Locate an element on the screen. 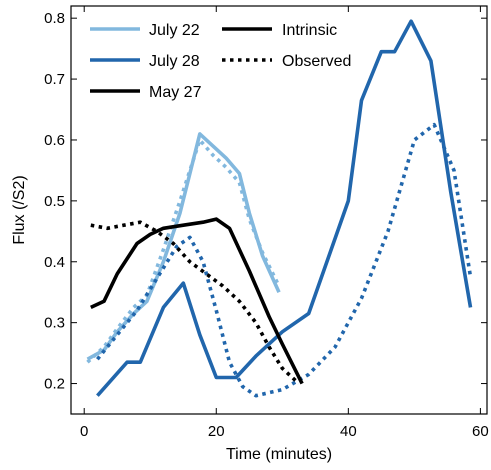 The width and height of the screenshot is (491, 470). legend-label: July 22 is located at coordinates (174, 30).